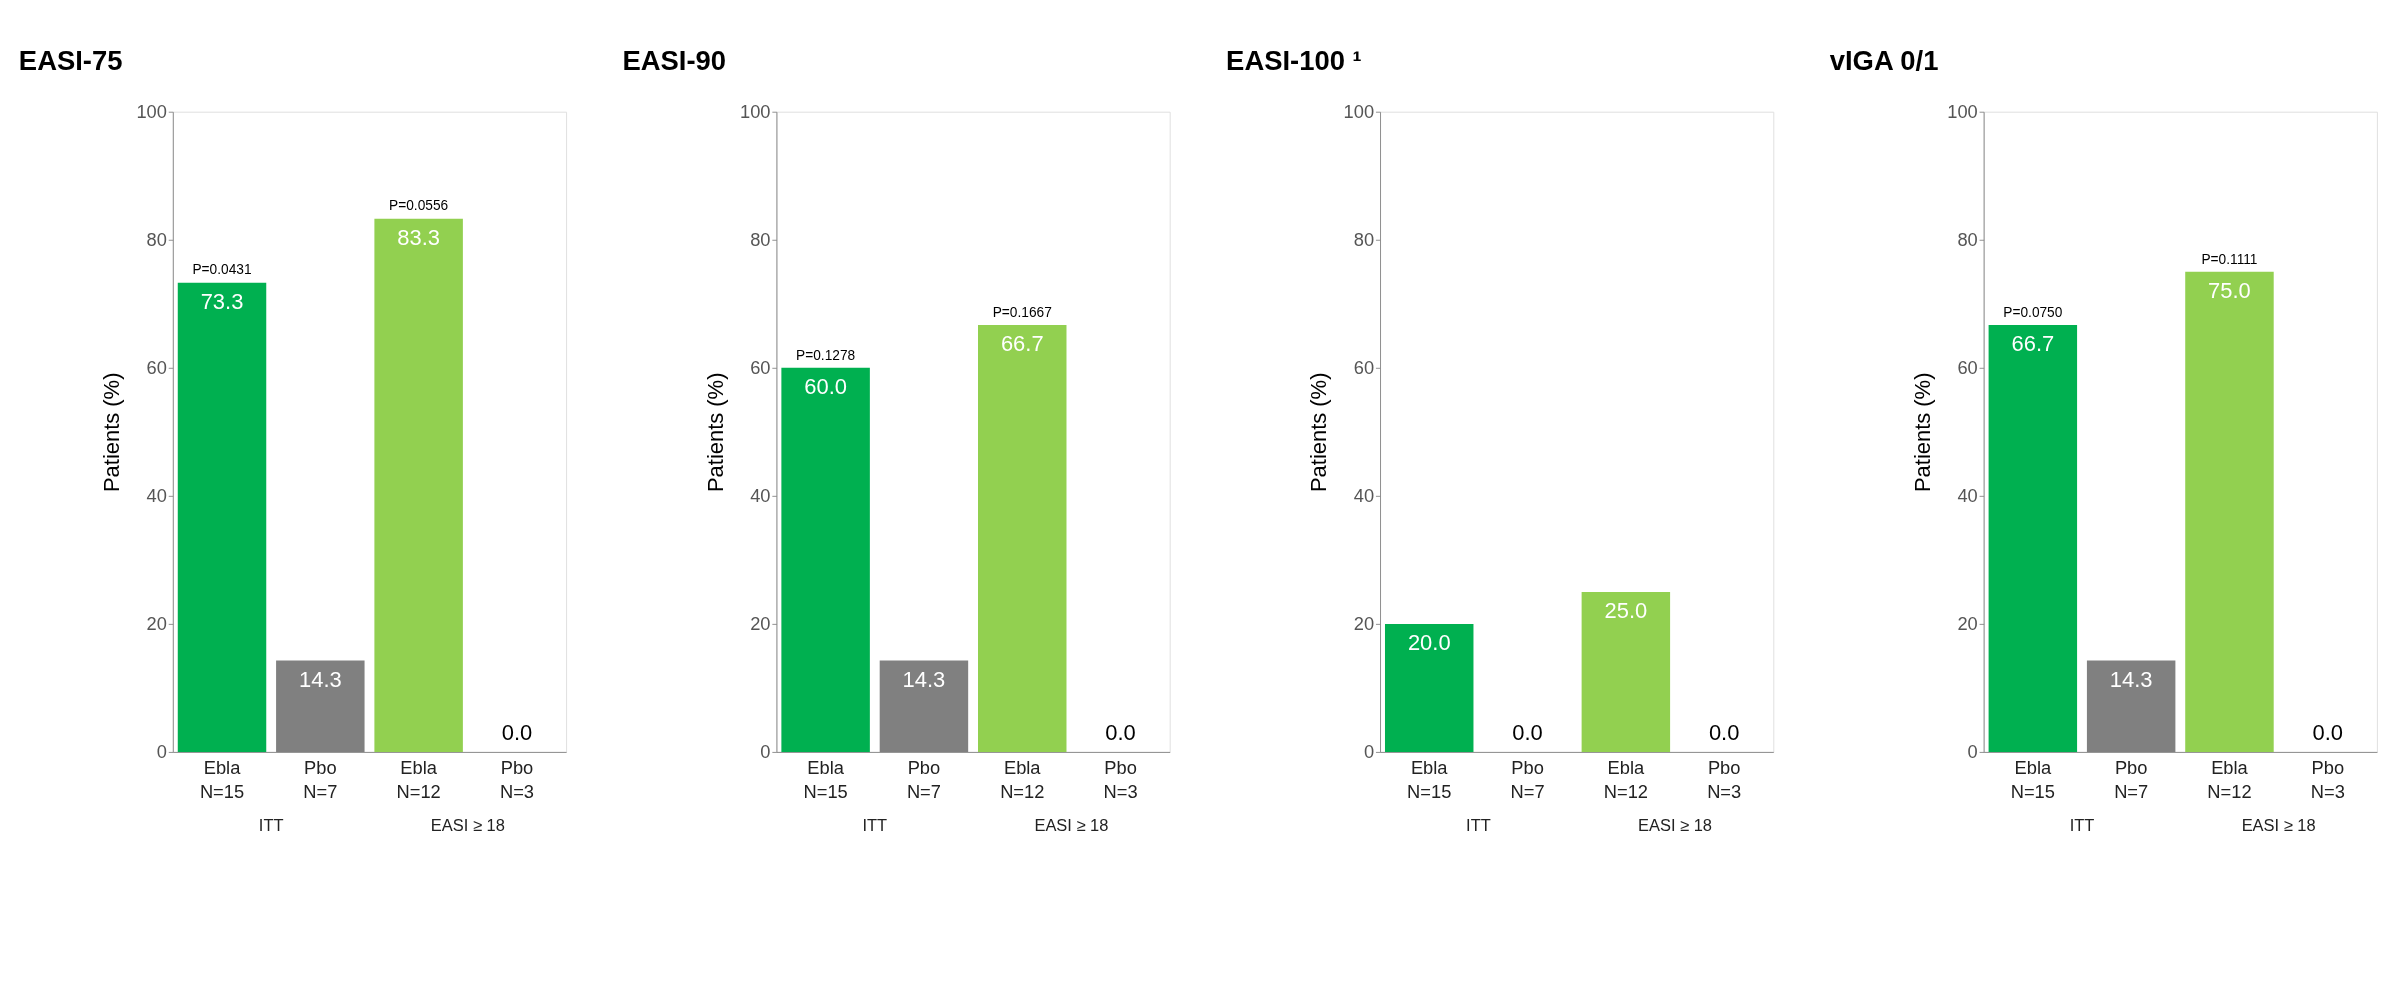 Image resolution: width=2387 pixels, height=987 pixels. What do you see at coordinates (1626, 611) in the screenshot?
I see `data-label: 25.0` at bounding box center [1626, 611].